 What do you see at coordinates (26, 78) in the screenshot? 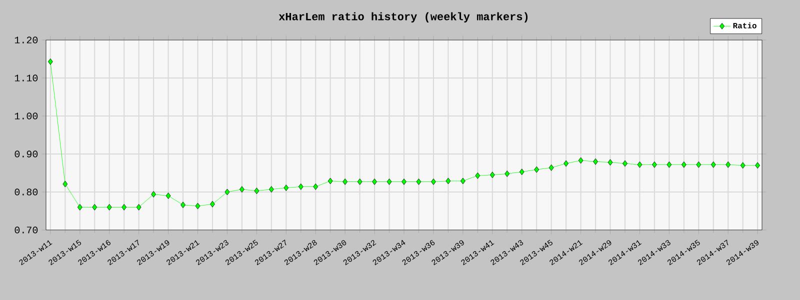
I see `y-tick-label: 1.10` at bounding box center [26, 78].